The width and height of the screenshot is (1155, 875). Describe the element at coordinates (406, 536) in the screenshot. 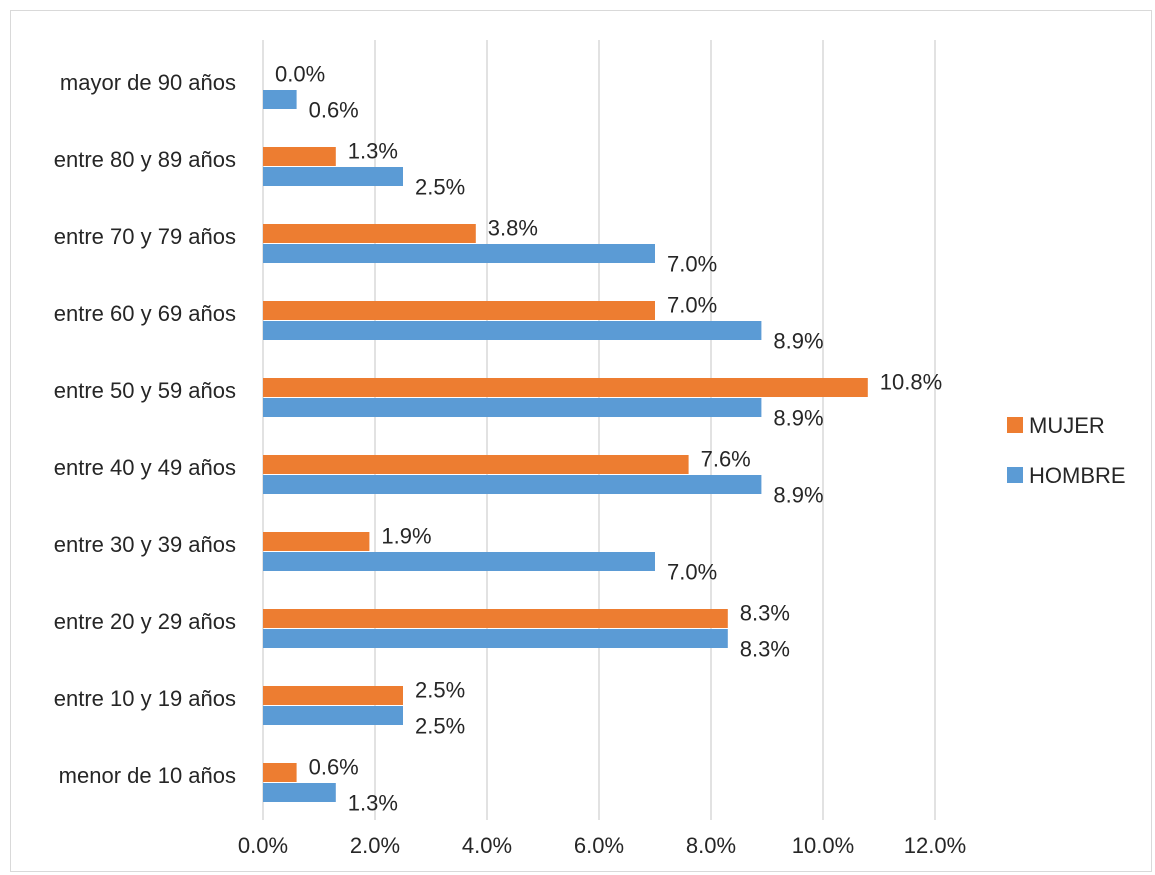

I see `data-label-mujer: 1.9%` at that location.